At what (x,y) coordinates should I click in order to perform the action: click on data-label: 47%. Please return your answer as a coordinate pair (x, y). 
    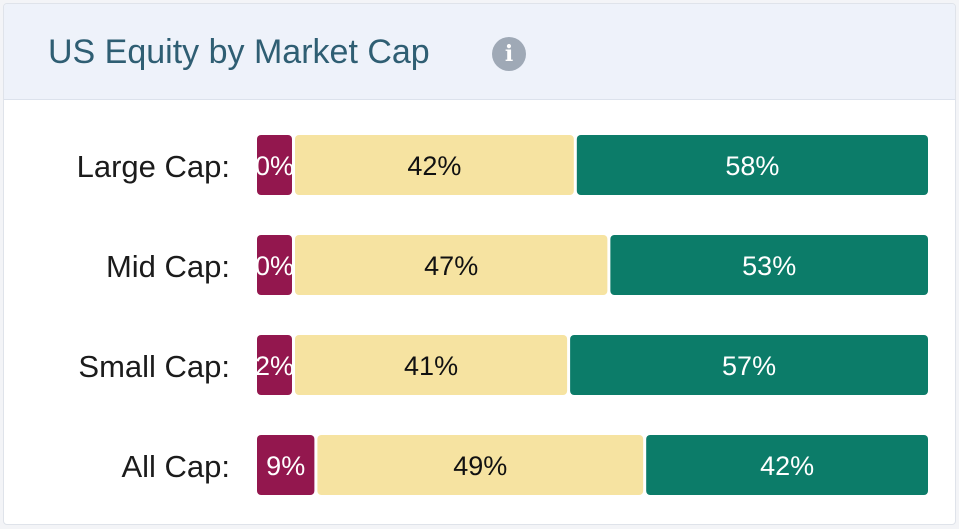
    Looking at the image, I should click on (451, 266).